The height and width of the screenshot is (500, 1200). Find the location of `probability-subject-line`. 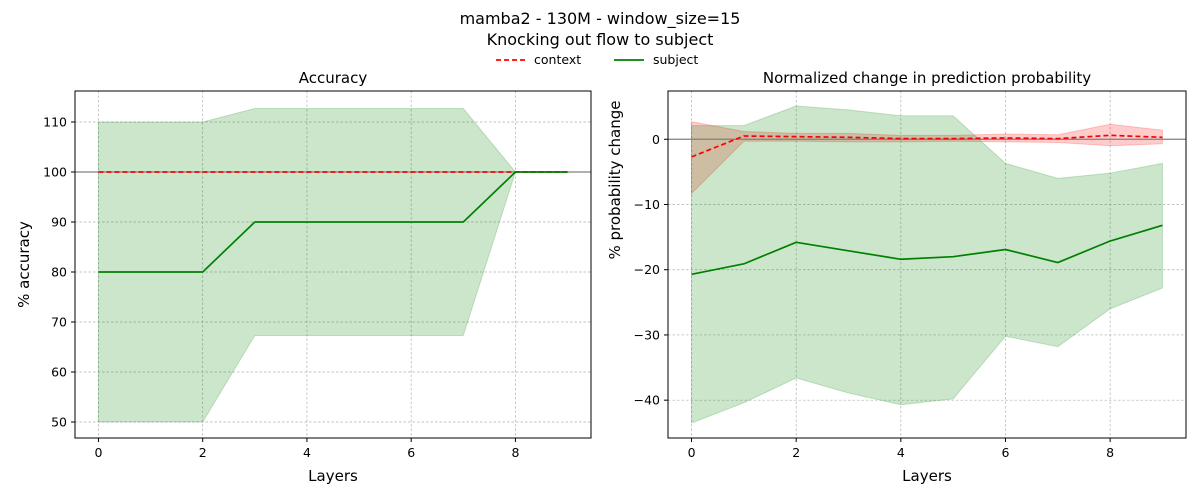

probability-subject-line is located at coordinates (927, 250).